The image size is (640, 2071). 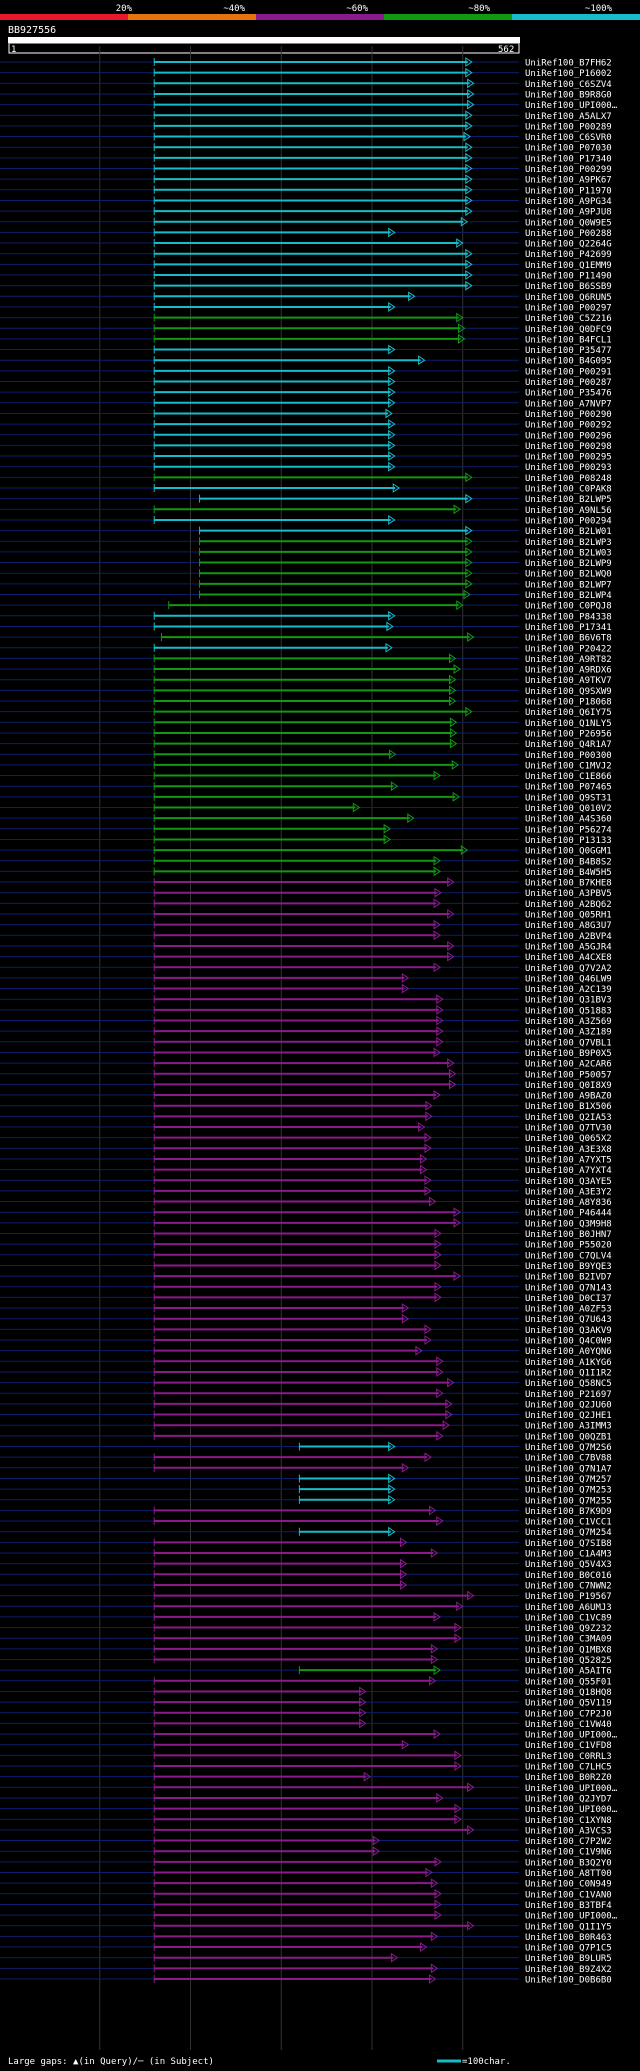 What do you see at coordinates (568, 1608) in the screenshot?
I see `hit-label: UniRef100_A6UMJ3` at bounding box center [568, 1608].